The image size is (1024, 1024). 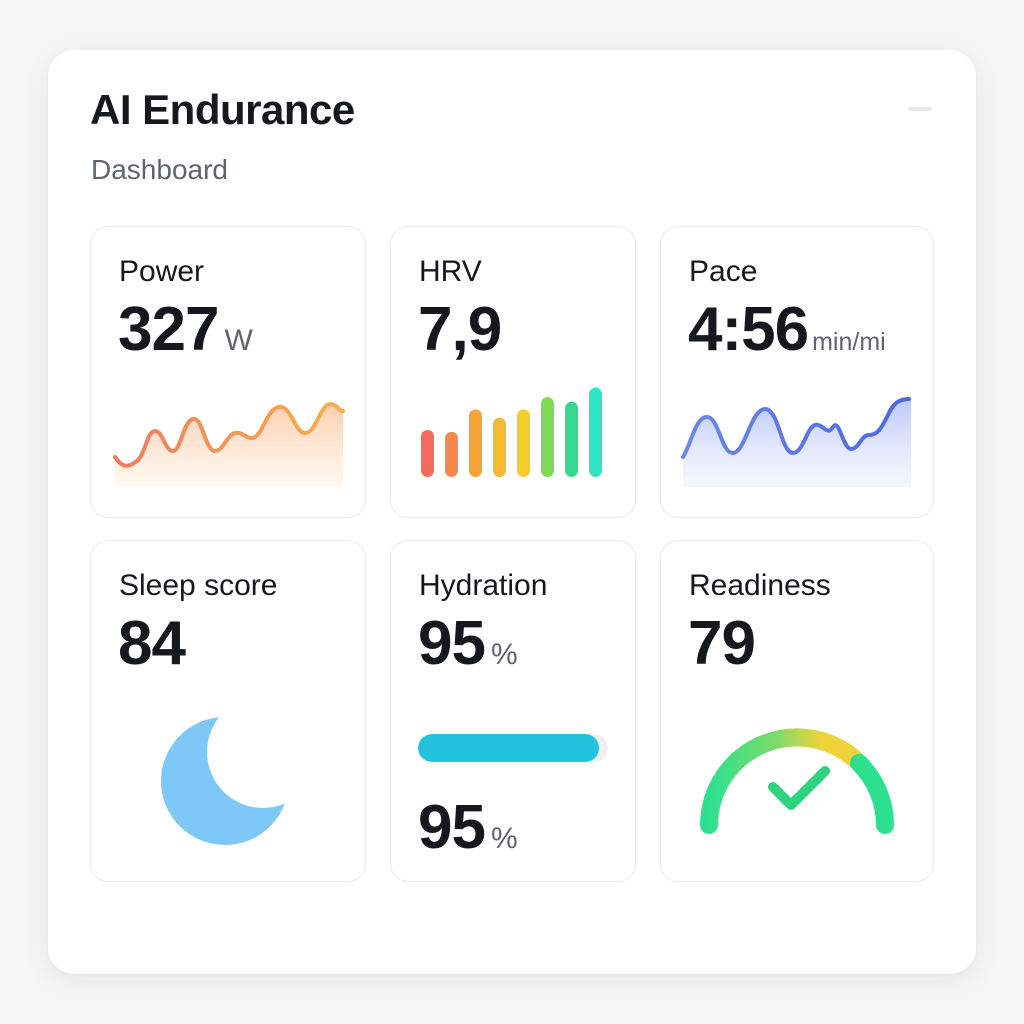 What do you see at coordinates (452, 827) in the screenshot?
I see `hydration-bottom-value: 95` at bounding box center [452, 827].